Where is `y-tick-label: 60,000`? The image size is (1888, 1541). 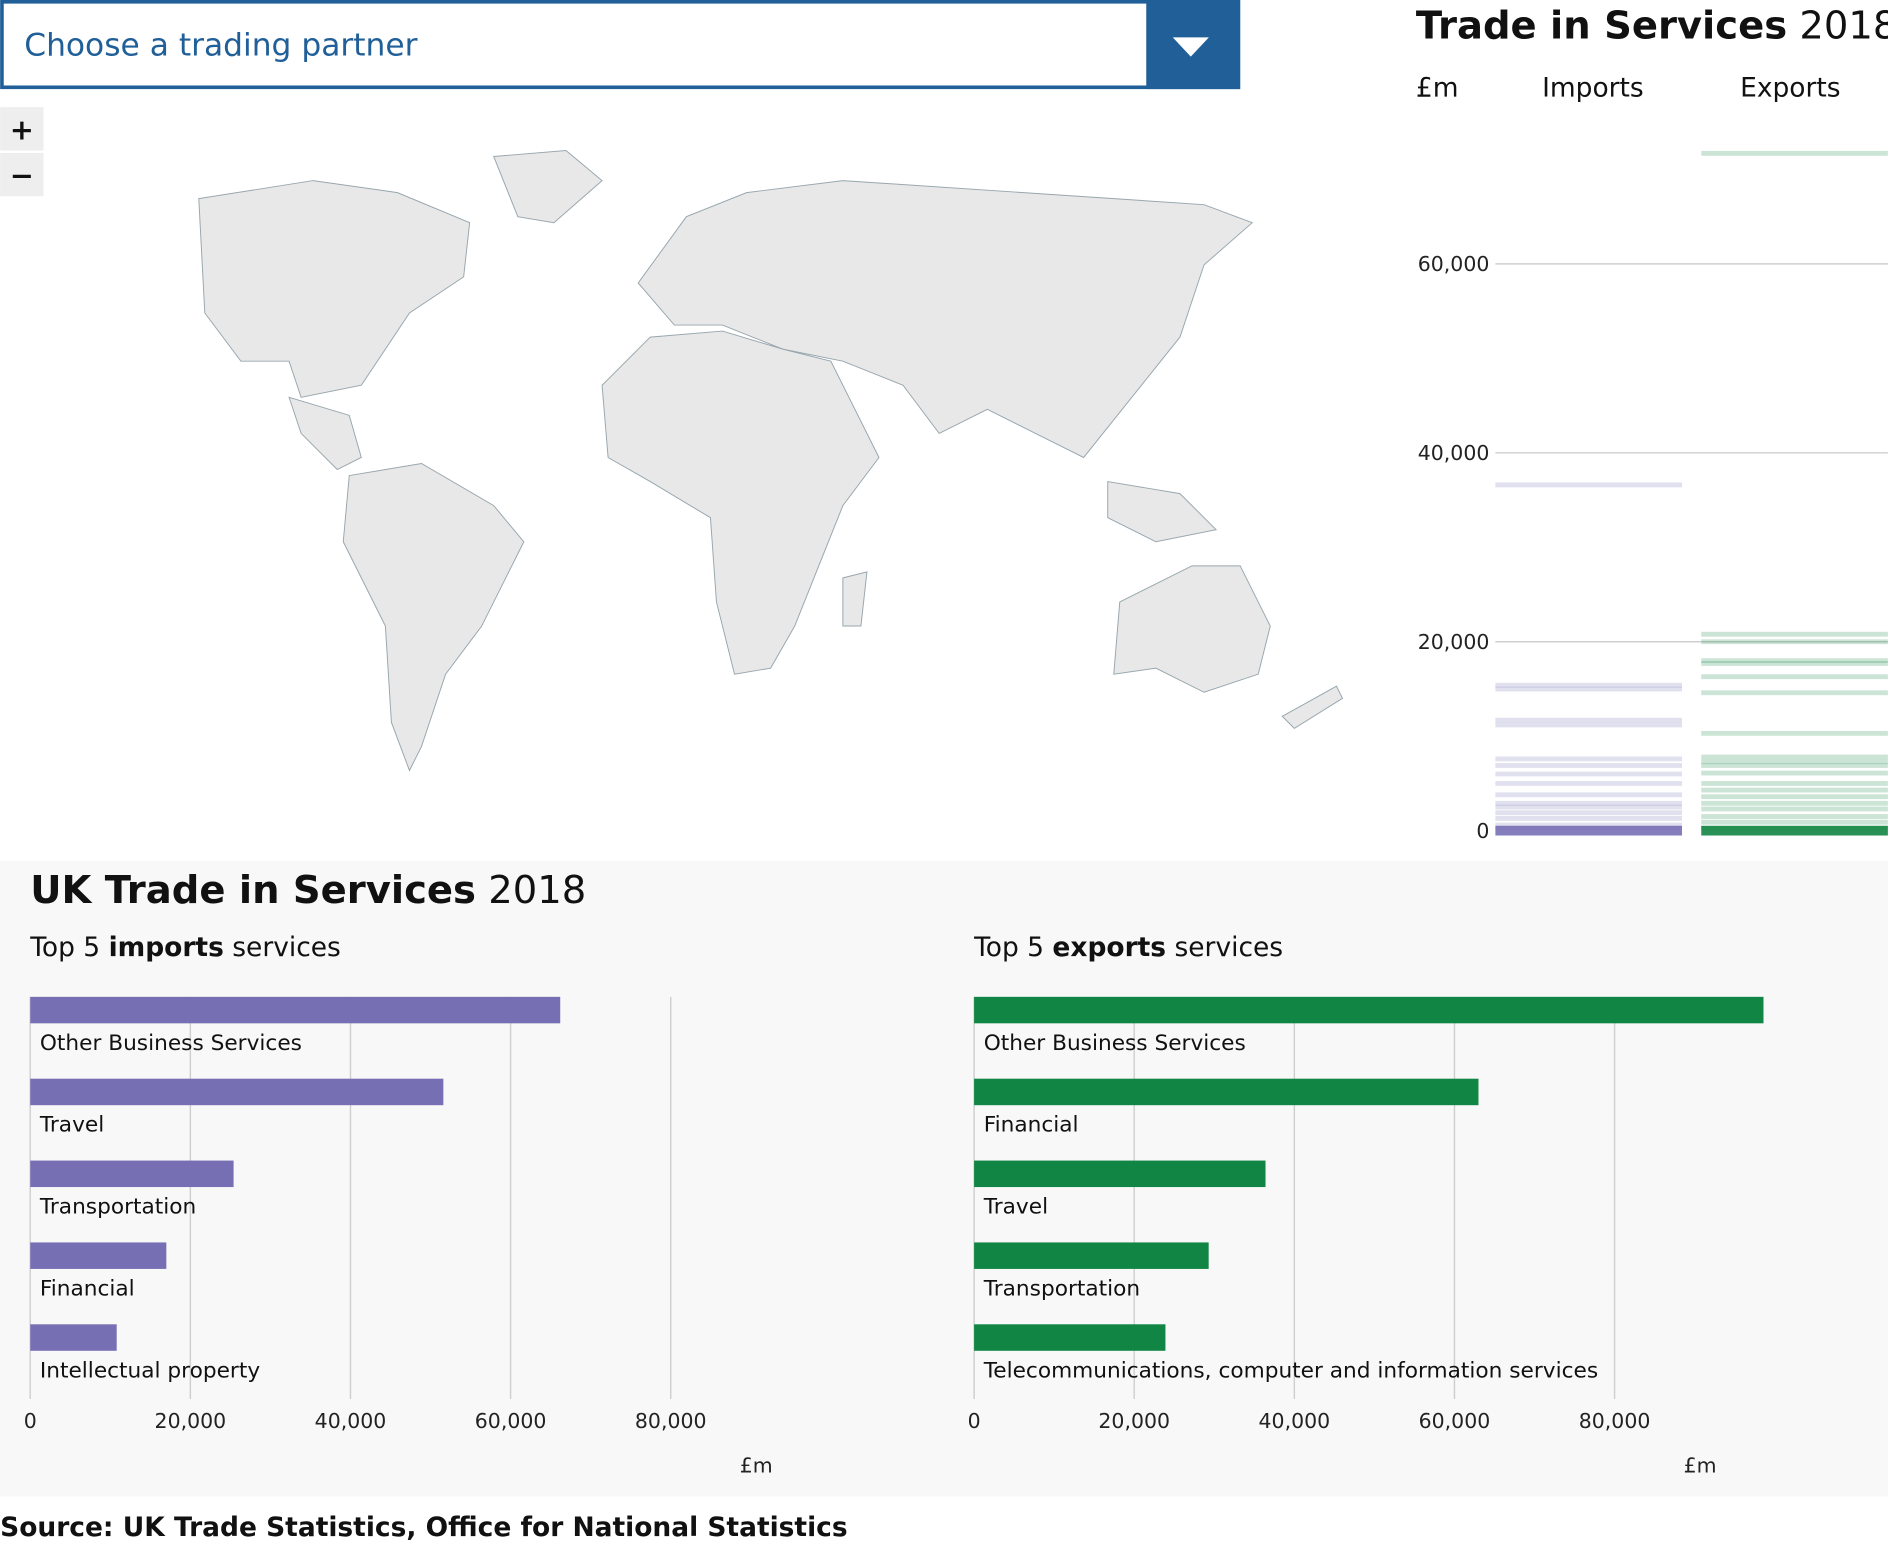
y-tick-label: 60,000 is located at coordinates (1454, 264).